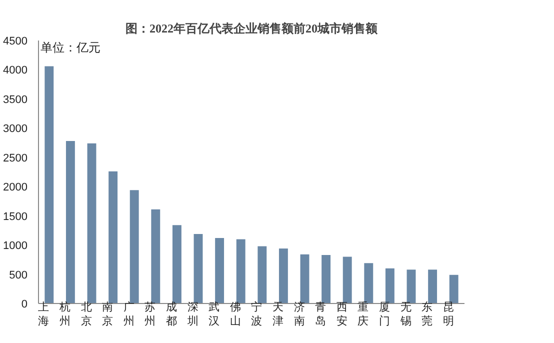 Image resolution: width=554 pixels, height=343 pixels. What do you see at coordinates (128, 314) in the screenshot?
I see `x-tick-label: 广州` at bounding box center [128, 314].